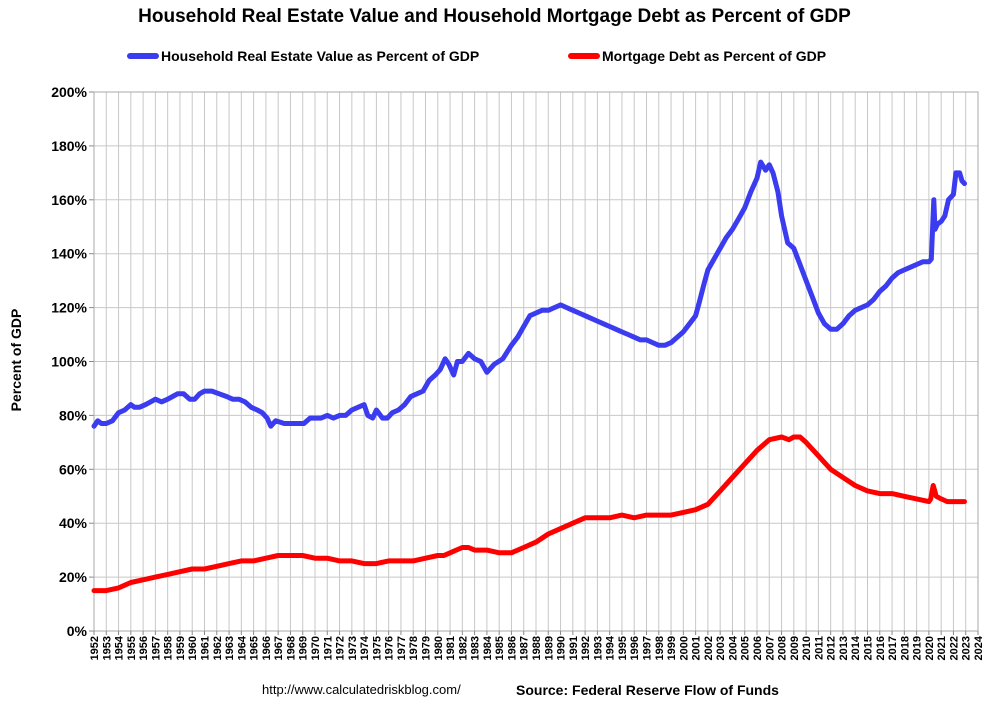 This screenshot has width=989, height=708. Describe the element at coordinates (377, 648) in the screenshot. I see `x-tick-label: 1975` at that location.